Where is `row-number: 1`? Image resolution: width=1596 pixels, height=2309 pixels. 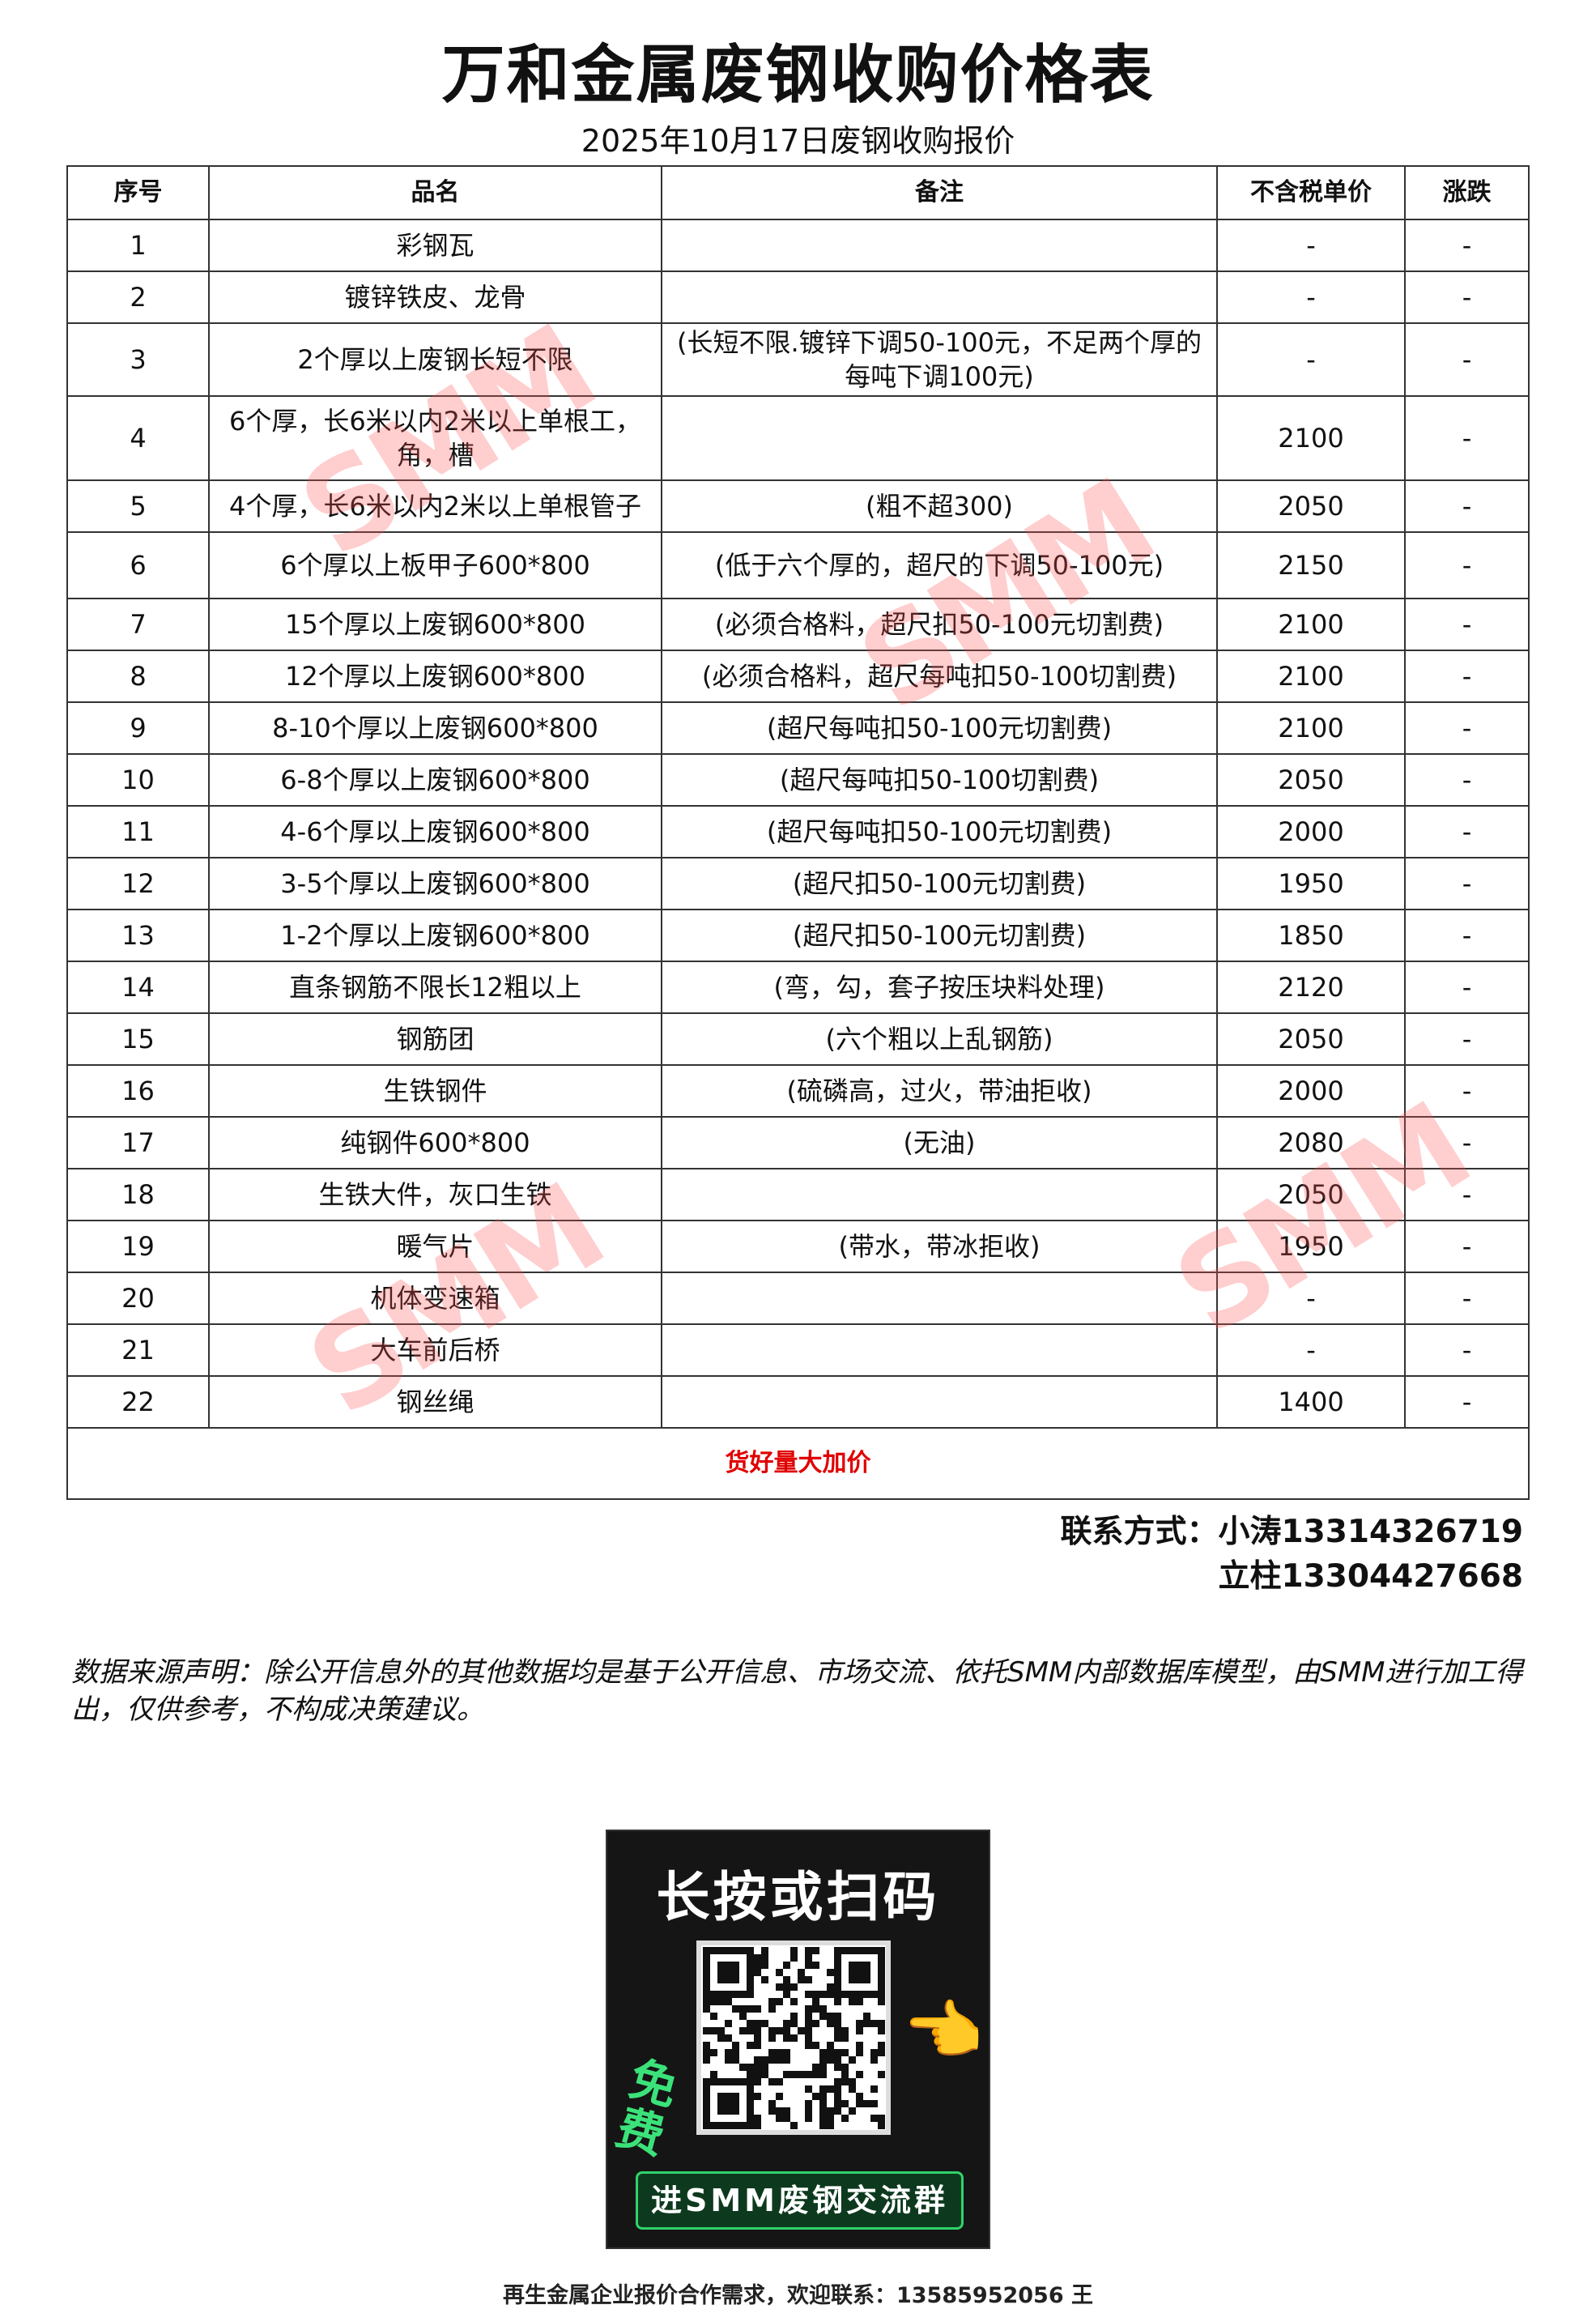 row-number: 1 is located at coordinates (138, 245).